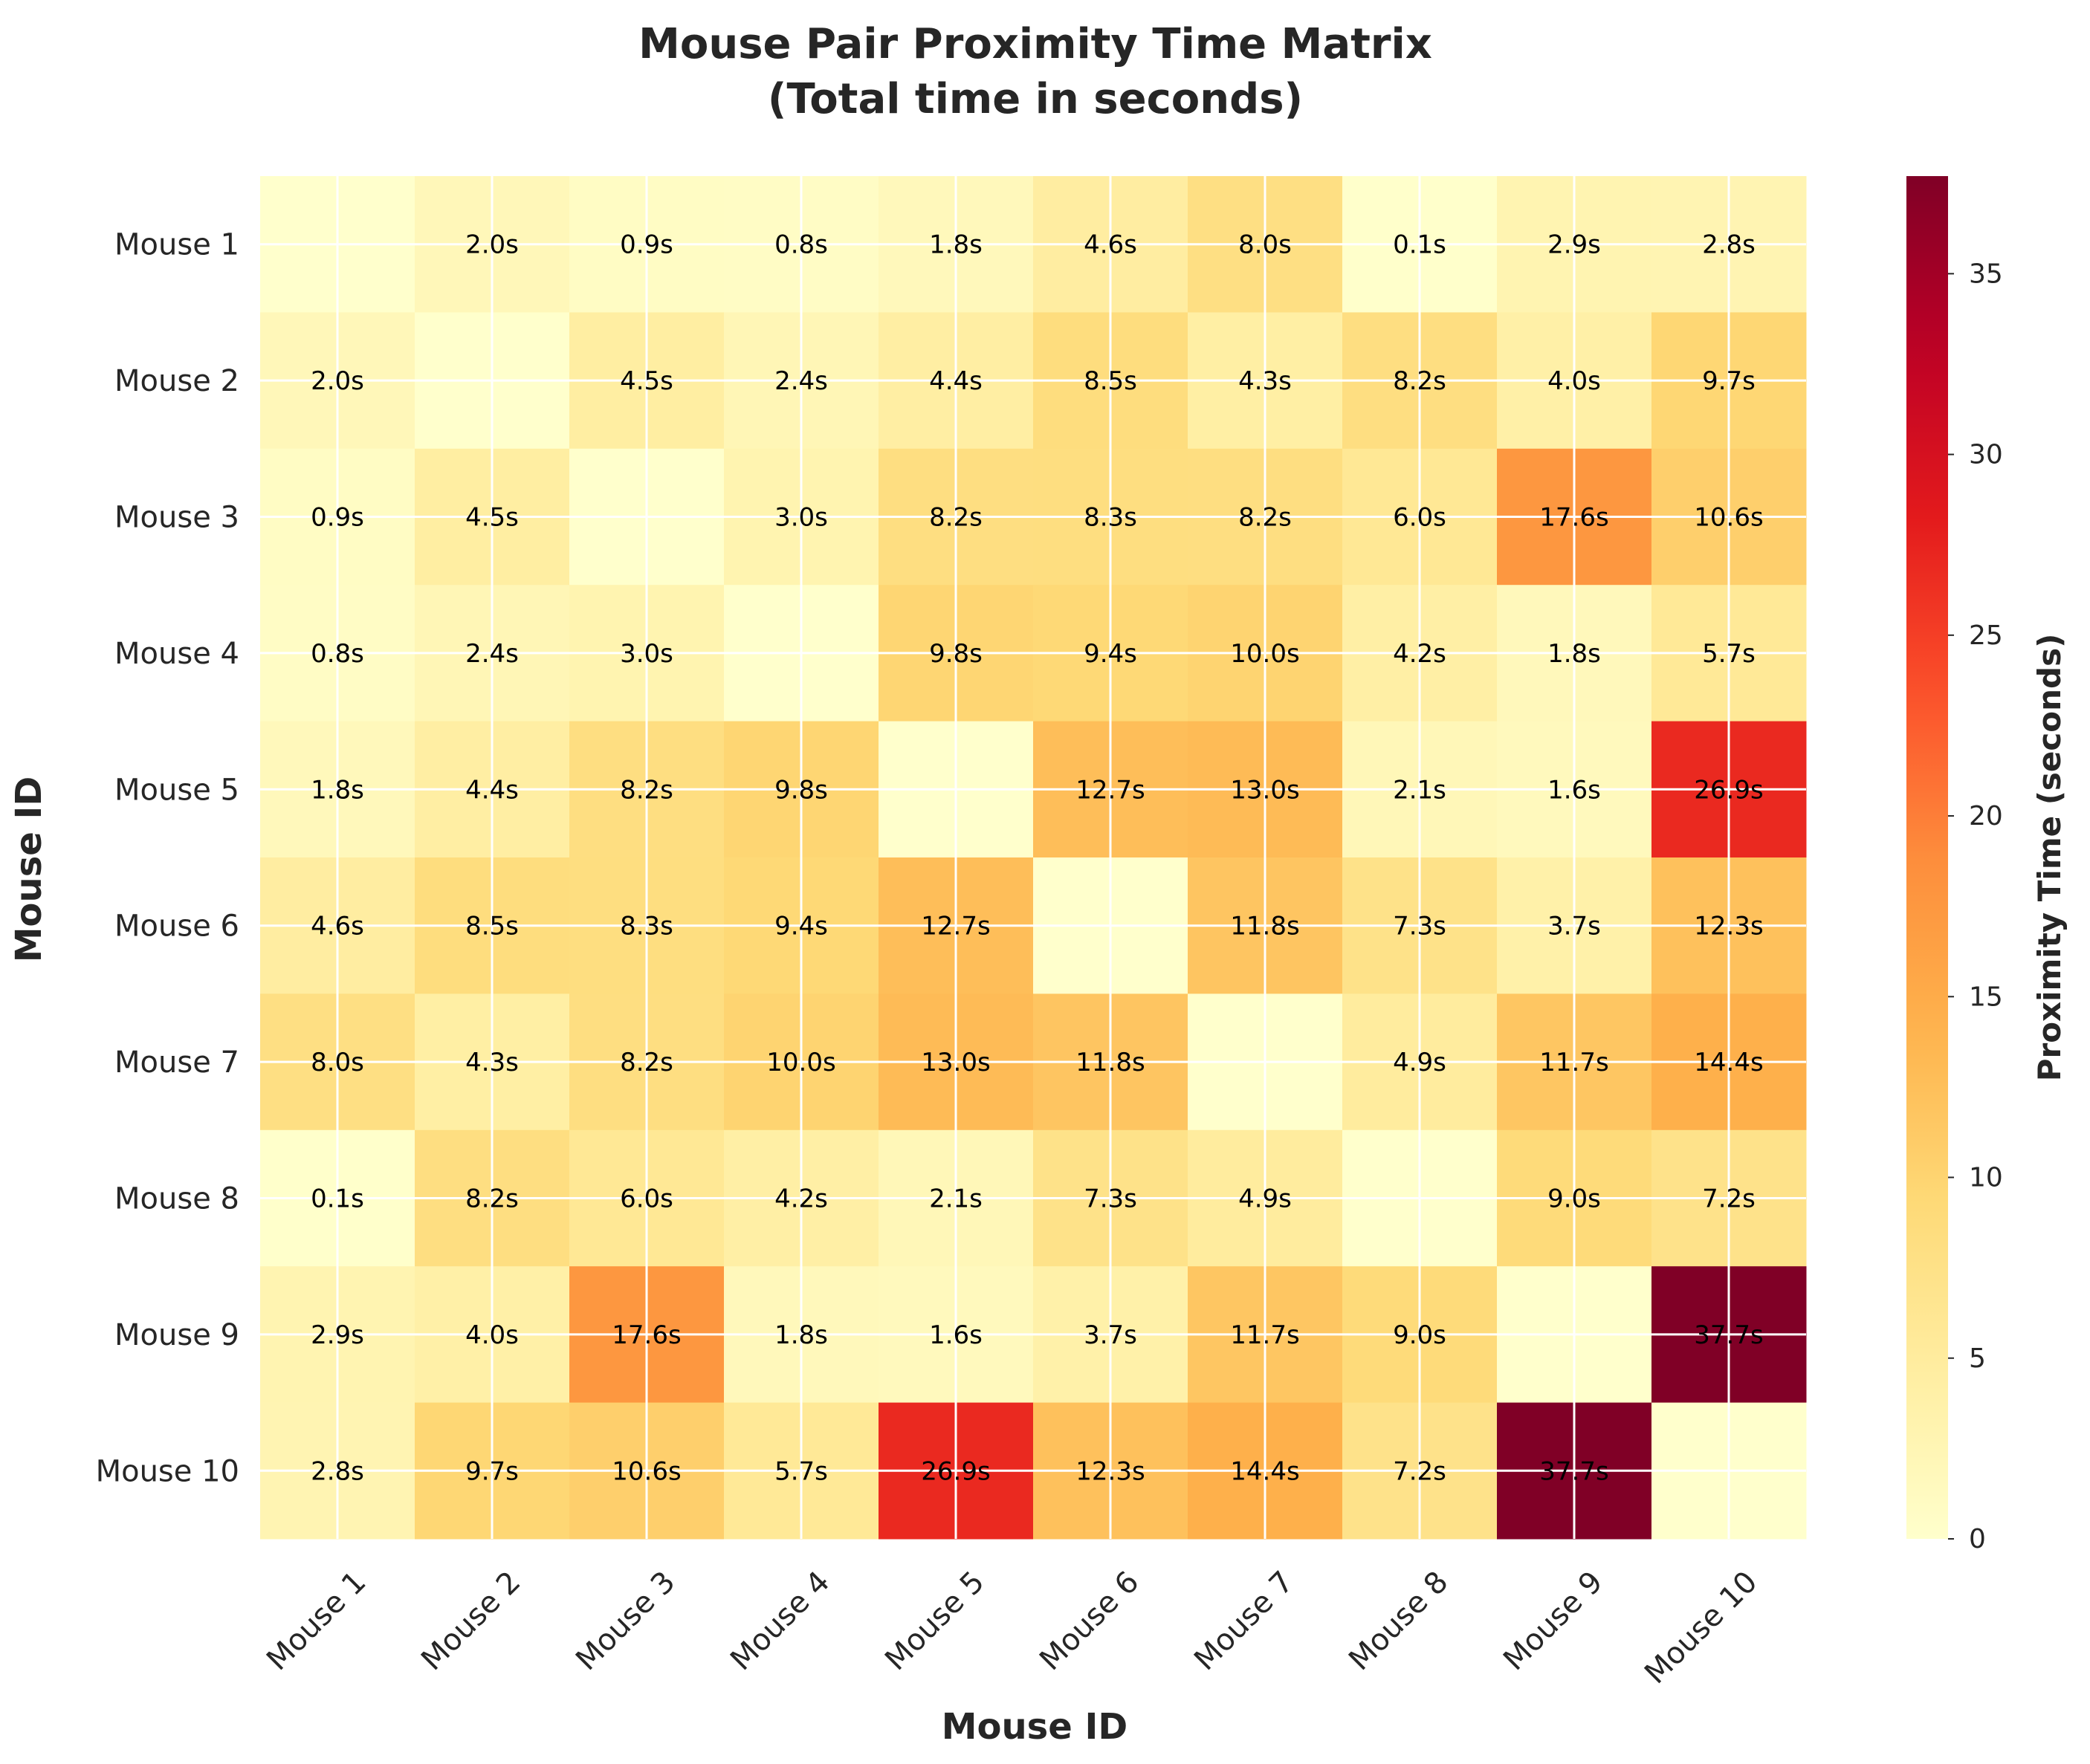 The width and height of the screenshot is (2090, 1764). I want to click on x-tick-label: Mouse 9, so click(1553, 1621).